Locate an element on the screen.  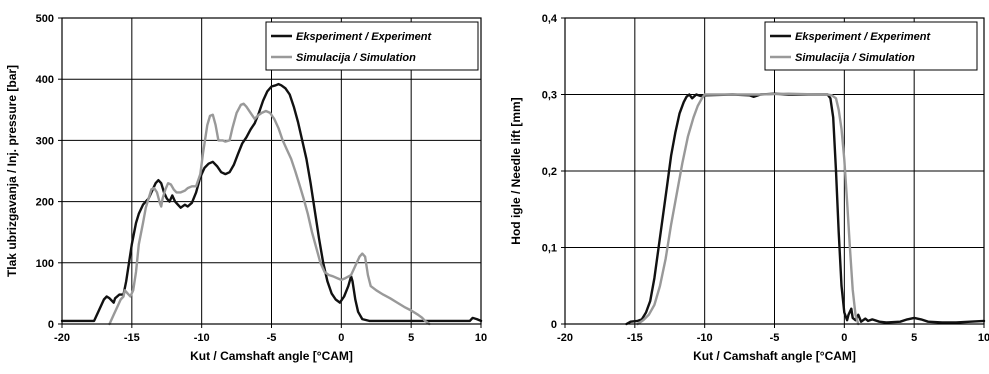
y-tick-label: 0,4 is located at coordinates (550, 19).